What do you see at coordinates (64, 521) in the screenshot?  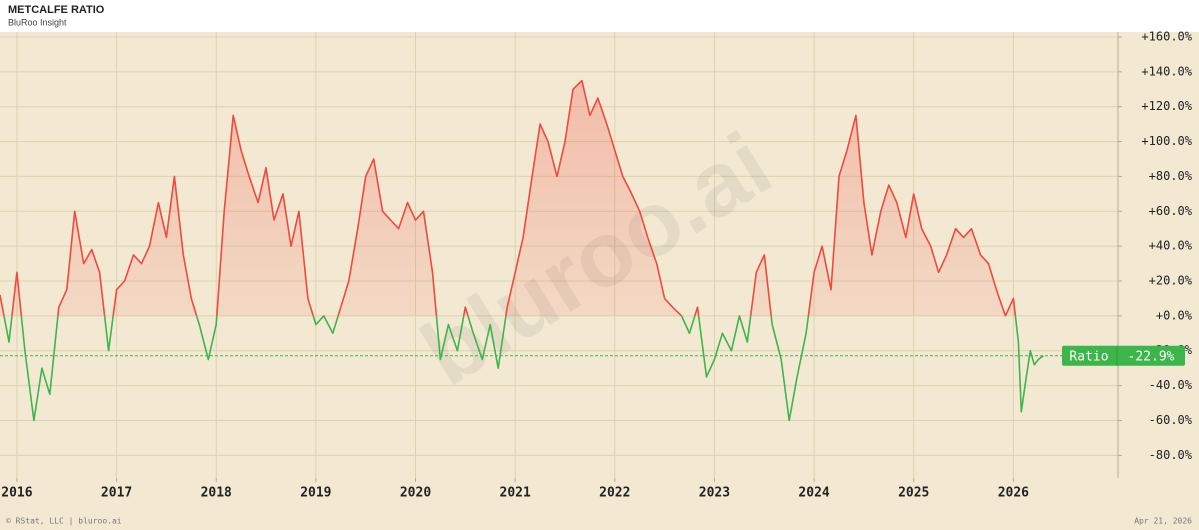 I see `footer: © RStat, LLC | bluroo.ai` at bounding box center [64, 521].